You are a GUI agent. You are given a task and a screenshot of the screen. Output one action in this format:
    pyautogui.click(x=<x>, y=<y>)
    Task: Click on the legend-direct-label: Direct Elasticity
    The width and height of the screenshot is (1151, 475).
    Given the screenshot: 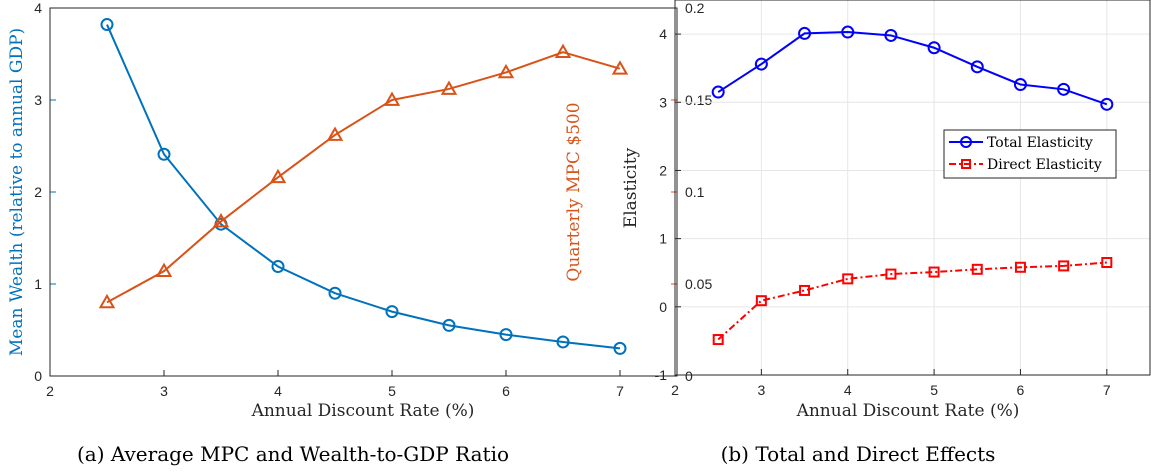 What is the action you would take?
    pyautogui.click(x=1044, y=165)
    